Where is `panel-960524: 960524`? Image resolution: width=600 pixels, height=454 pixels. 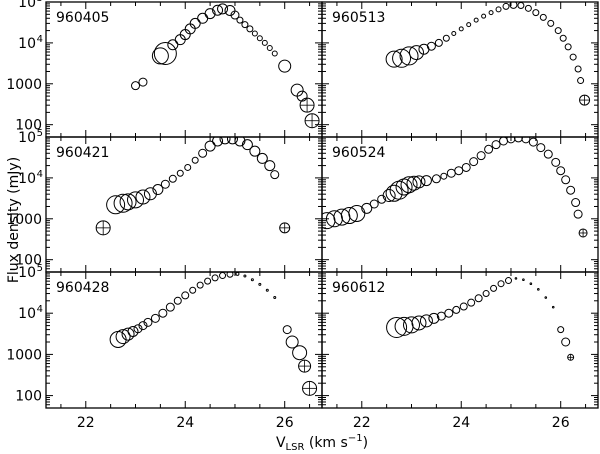 panel-960524: 960524 is located at coordinates (460, 204).